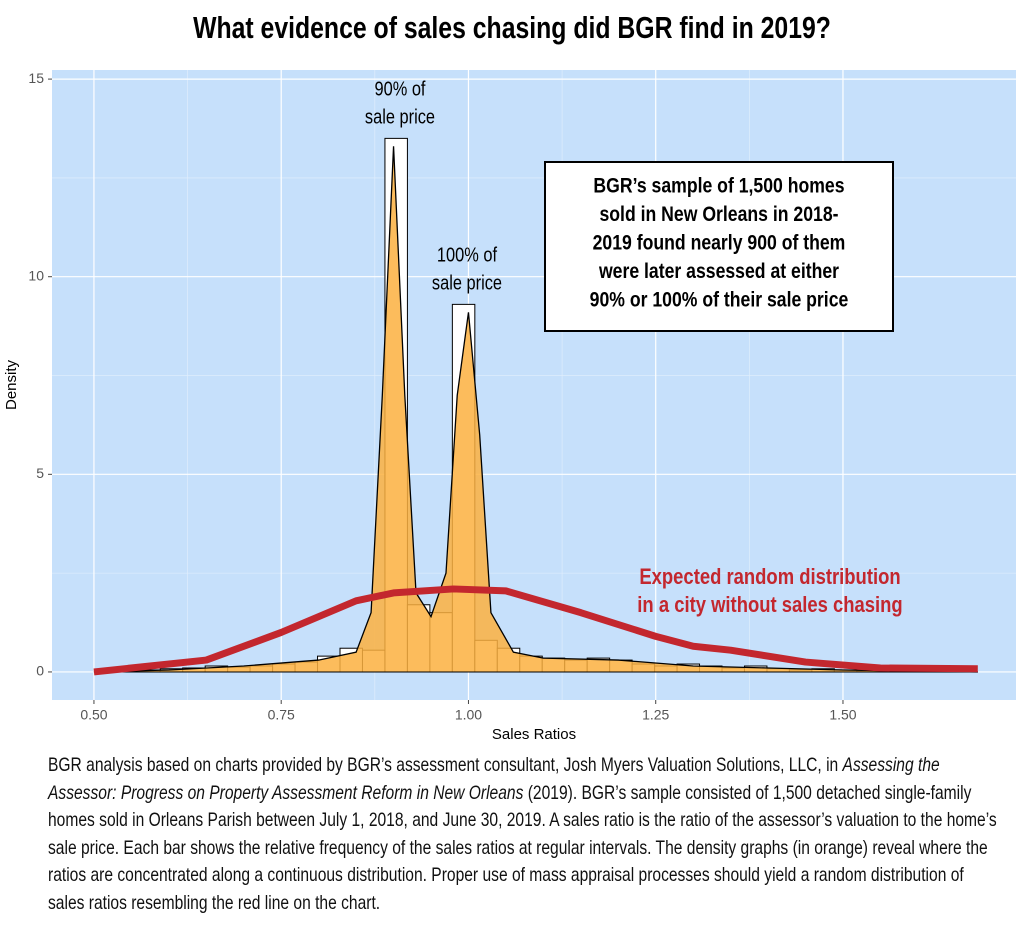 The width and height of the screenshot is (1024, 951). Describe the element at coordinates (535, 630) in the screenshot. I see `expected-line` at that location.